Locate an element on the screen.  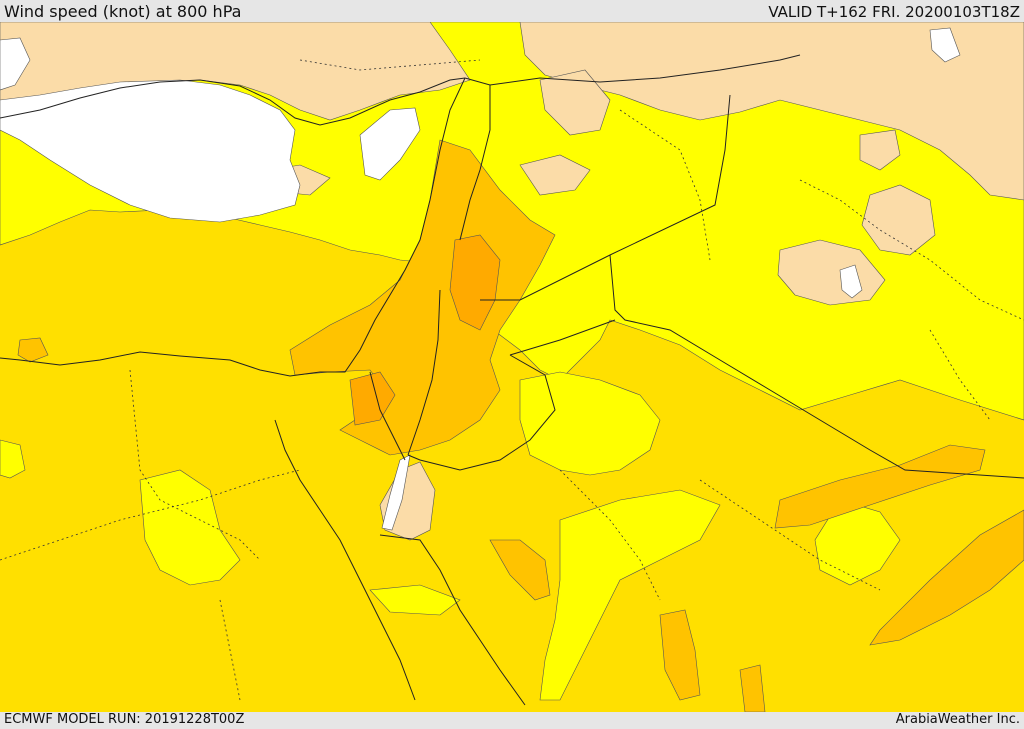
field-high-levant is located at coordinates (422, 297).